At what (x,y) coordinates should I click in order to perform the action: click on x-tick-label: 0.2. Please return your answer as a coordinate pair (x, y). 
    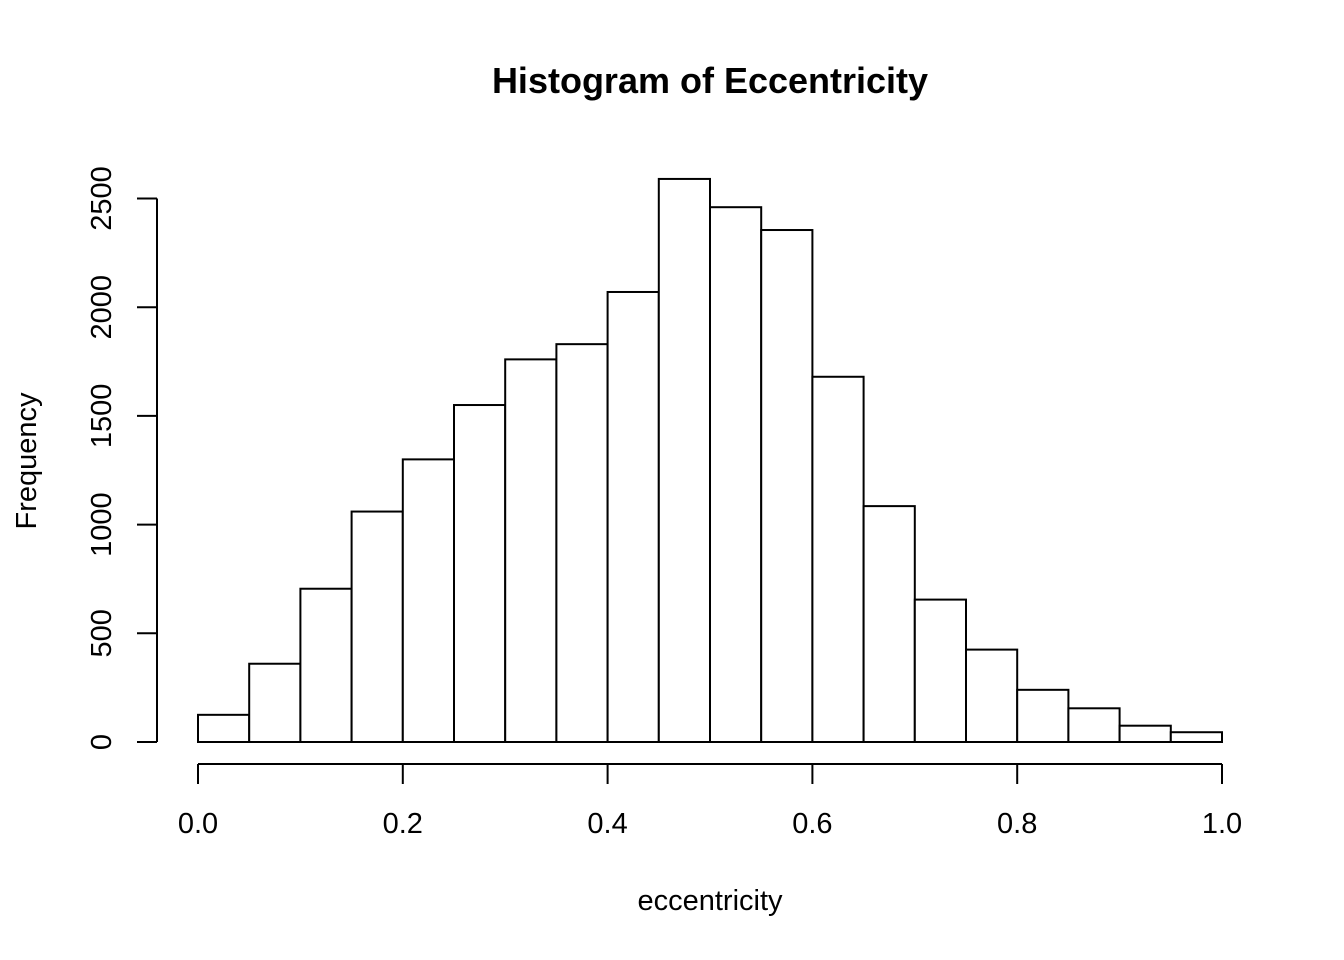
    Looking at the image, I should click on (403, 824).